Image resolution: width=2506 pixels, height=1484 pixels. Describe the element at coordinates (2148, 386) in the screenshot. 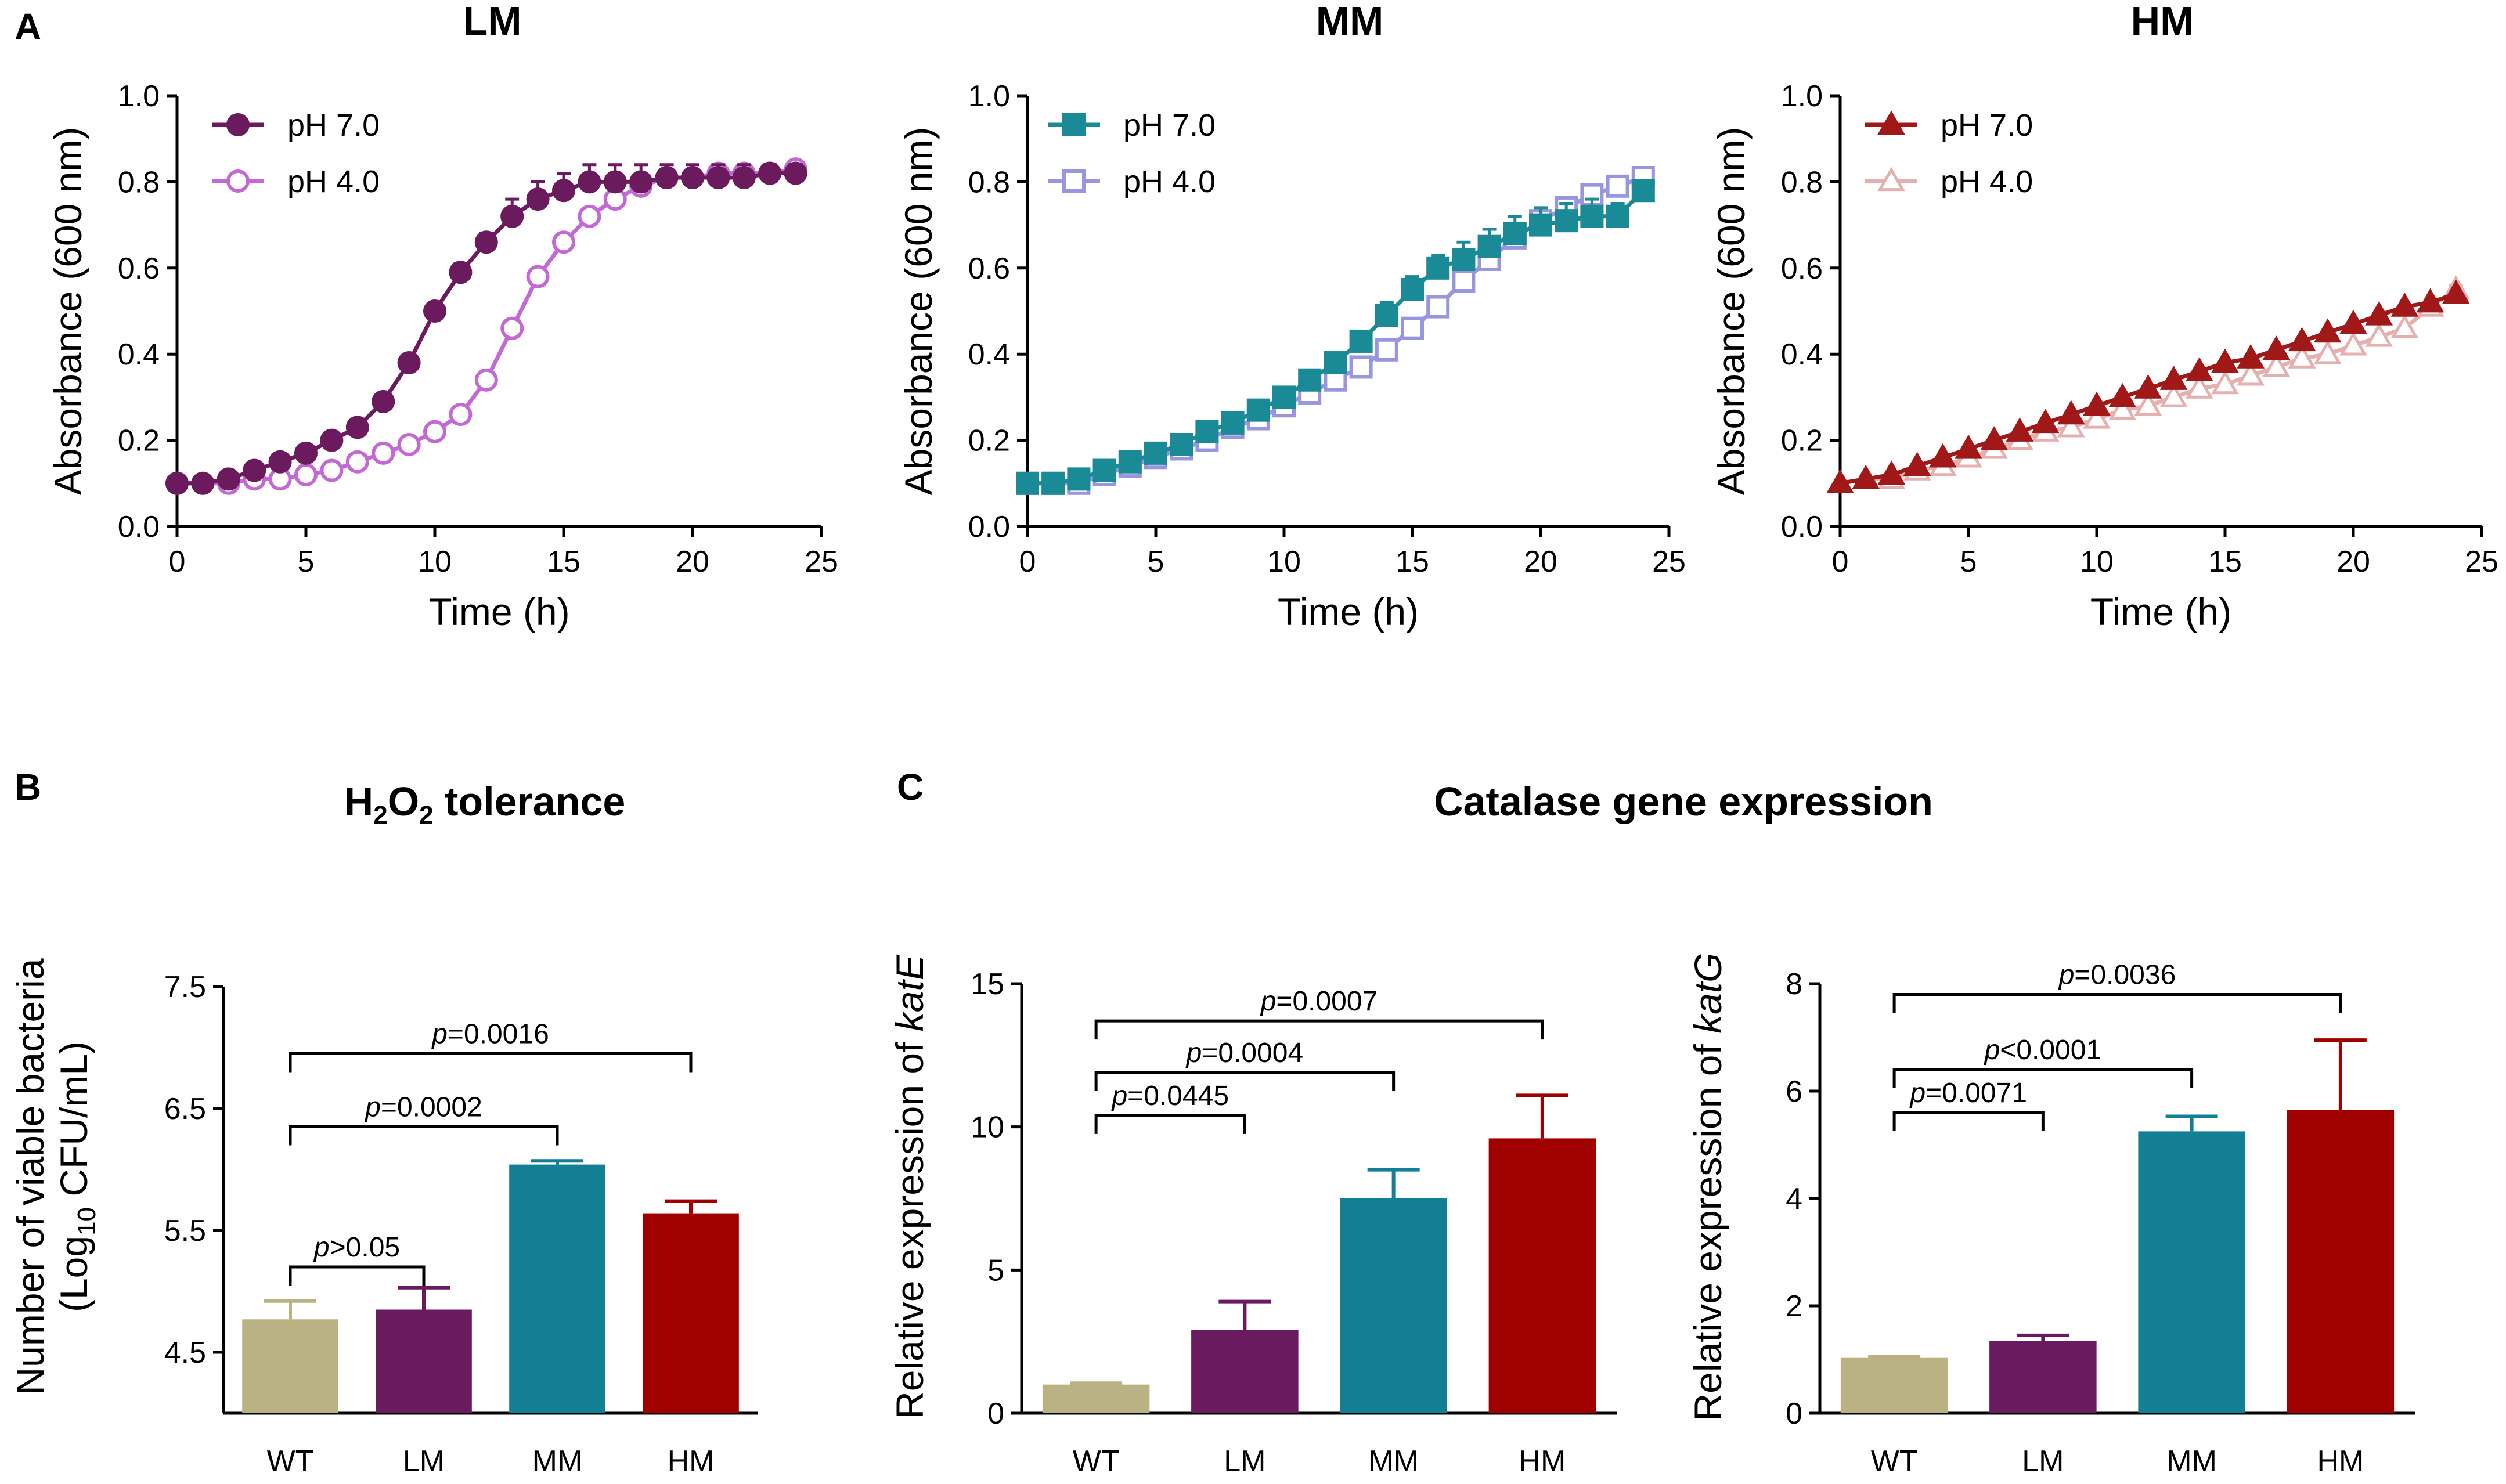

I see `series-ph-7.0` at that location.